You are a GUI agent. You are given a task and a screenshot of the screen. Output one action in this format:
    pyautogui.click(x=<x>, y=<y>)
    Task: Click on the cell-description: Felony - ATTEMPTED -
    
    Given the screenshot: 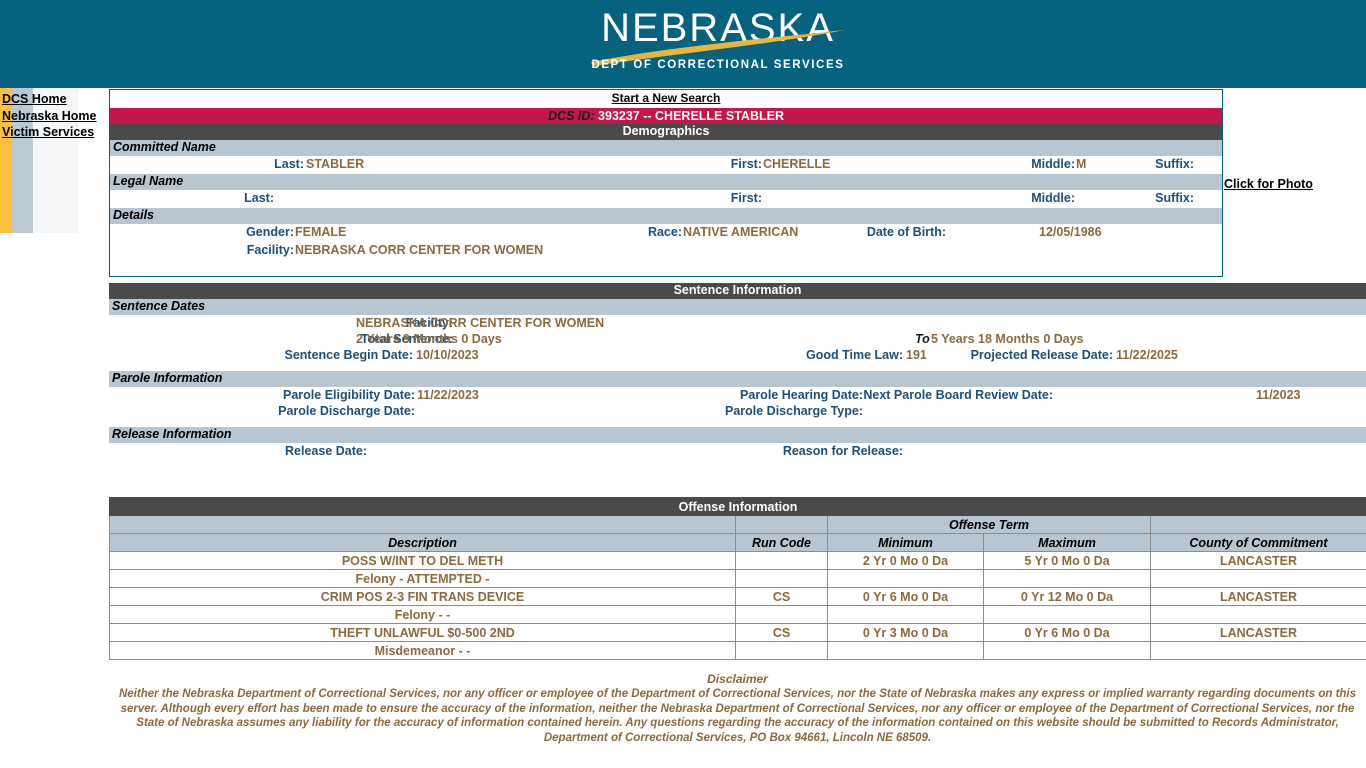 What is the action you would take?
    pyautogui.click(x=422, y=578)
    